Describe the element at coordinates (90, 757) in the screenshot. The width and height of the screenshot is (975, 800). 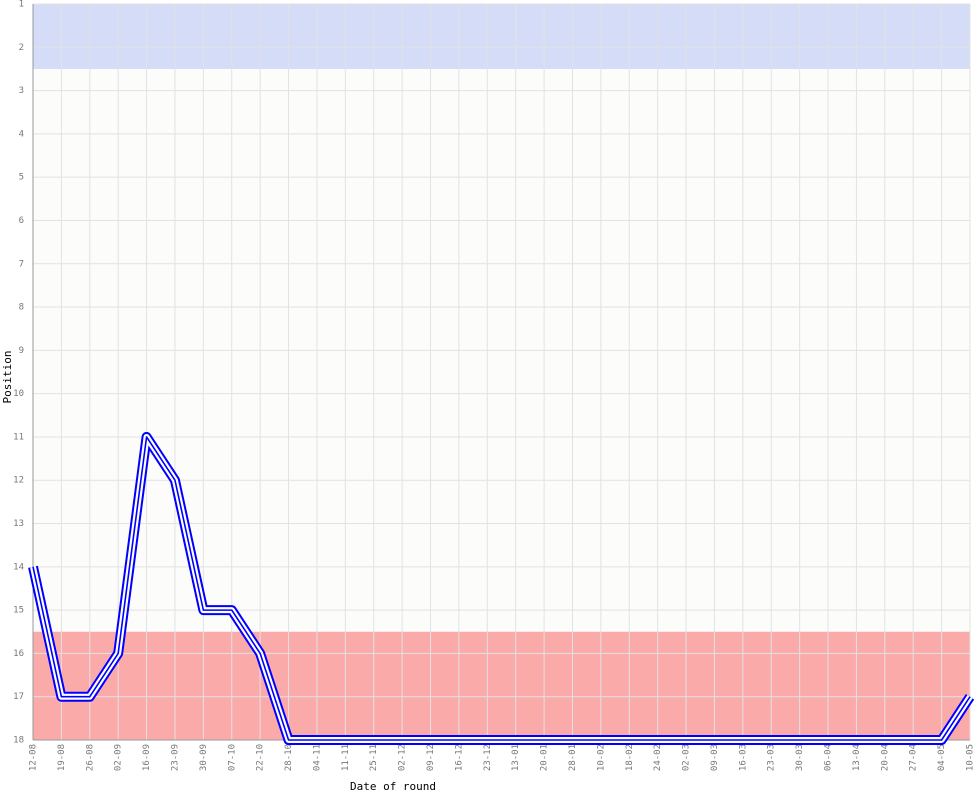
I see `x-tick-label: 26-08` at that location.